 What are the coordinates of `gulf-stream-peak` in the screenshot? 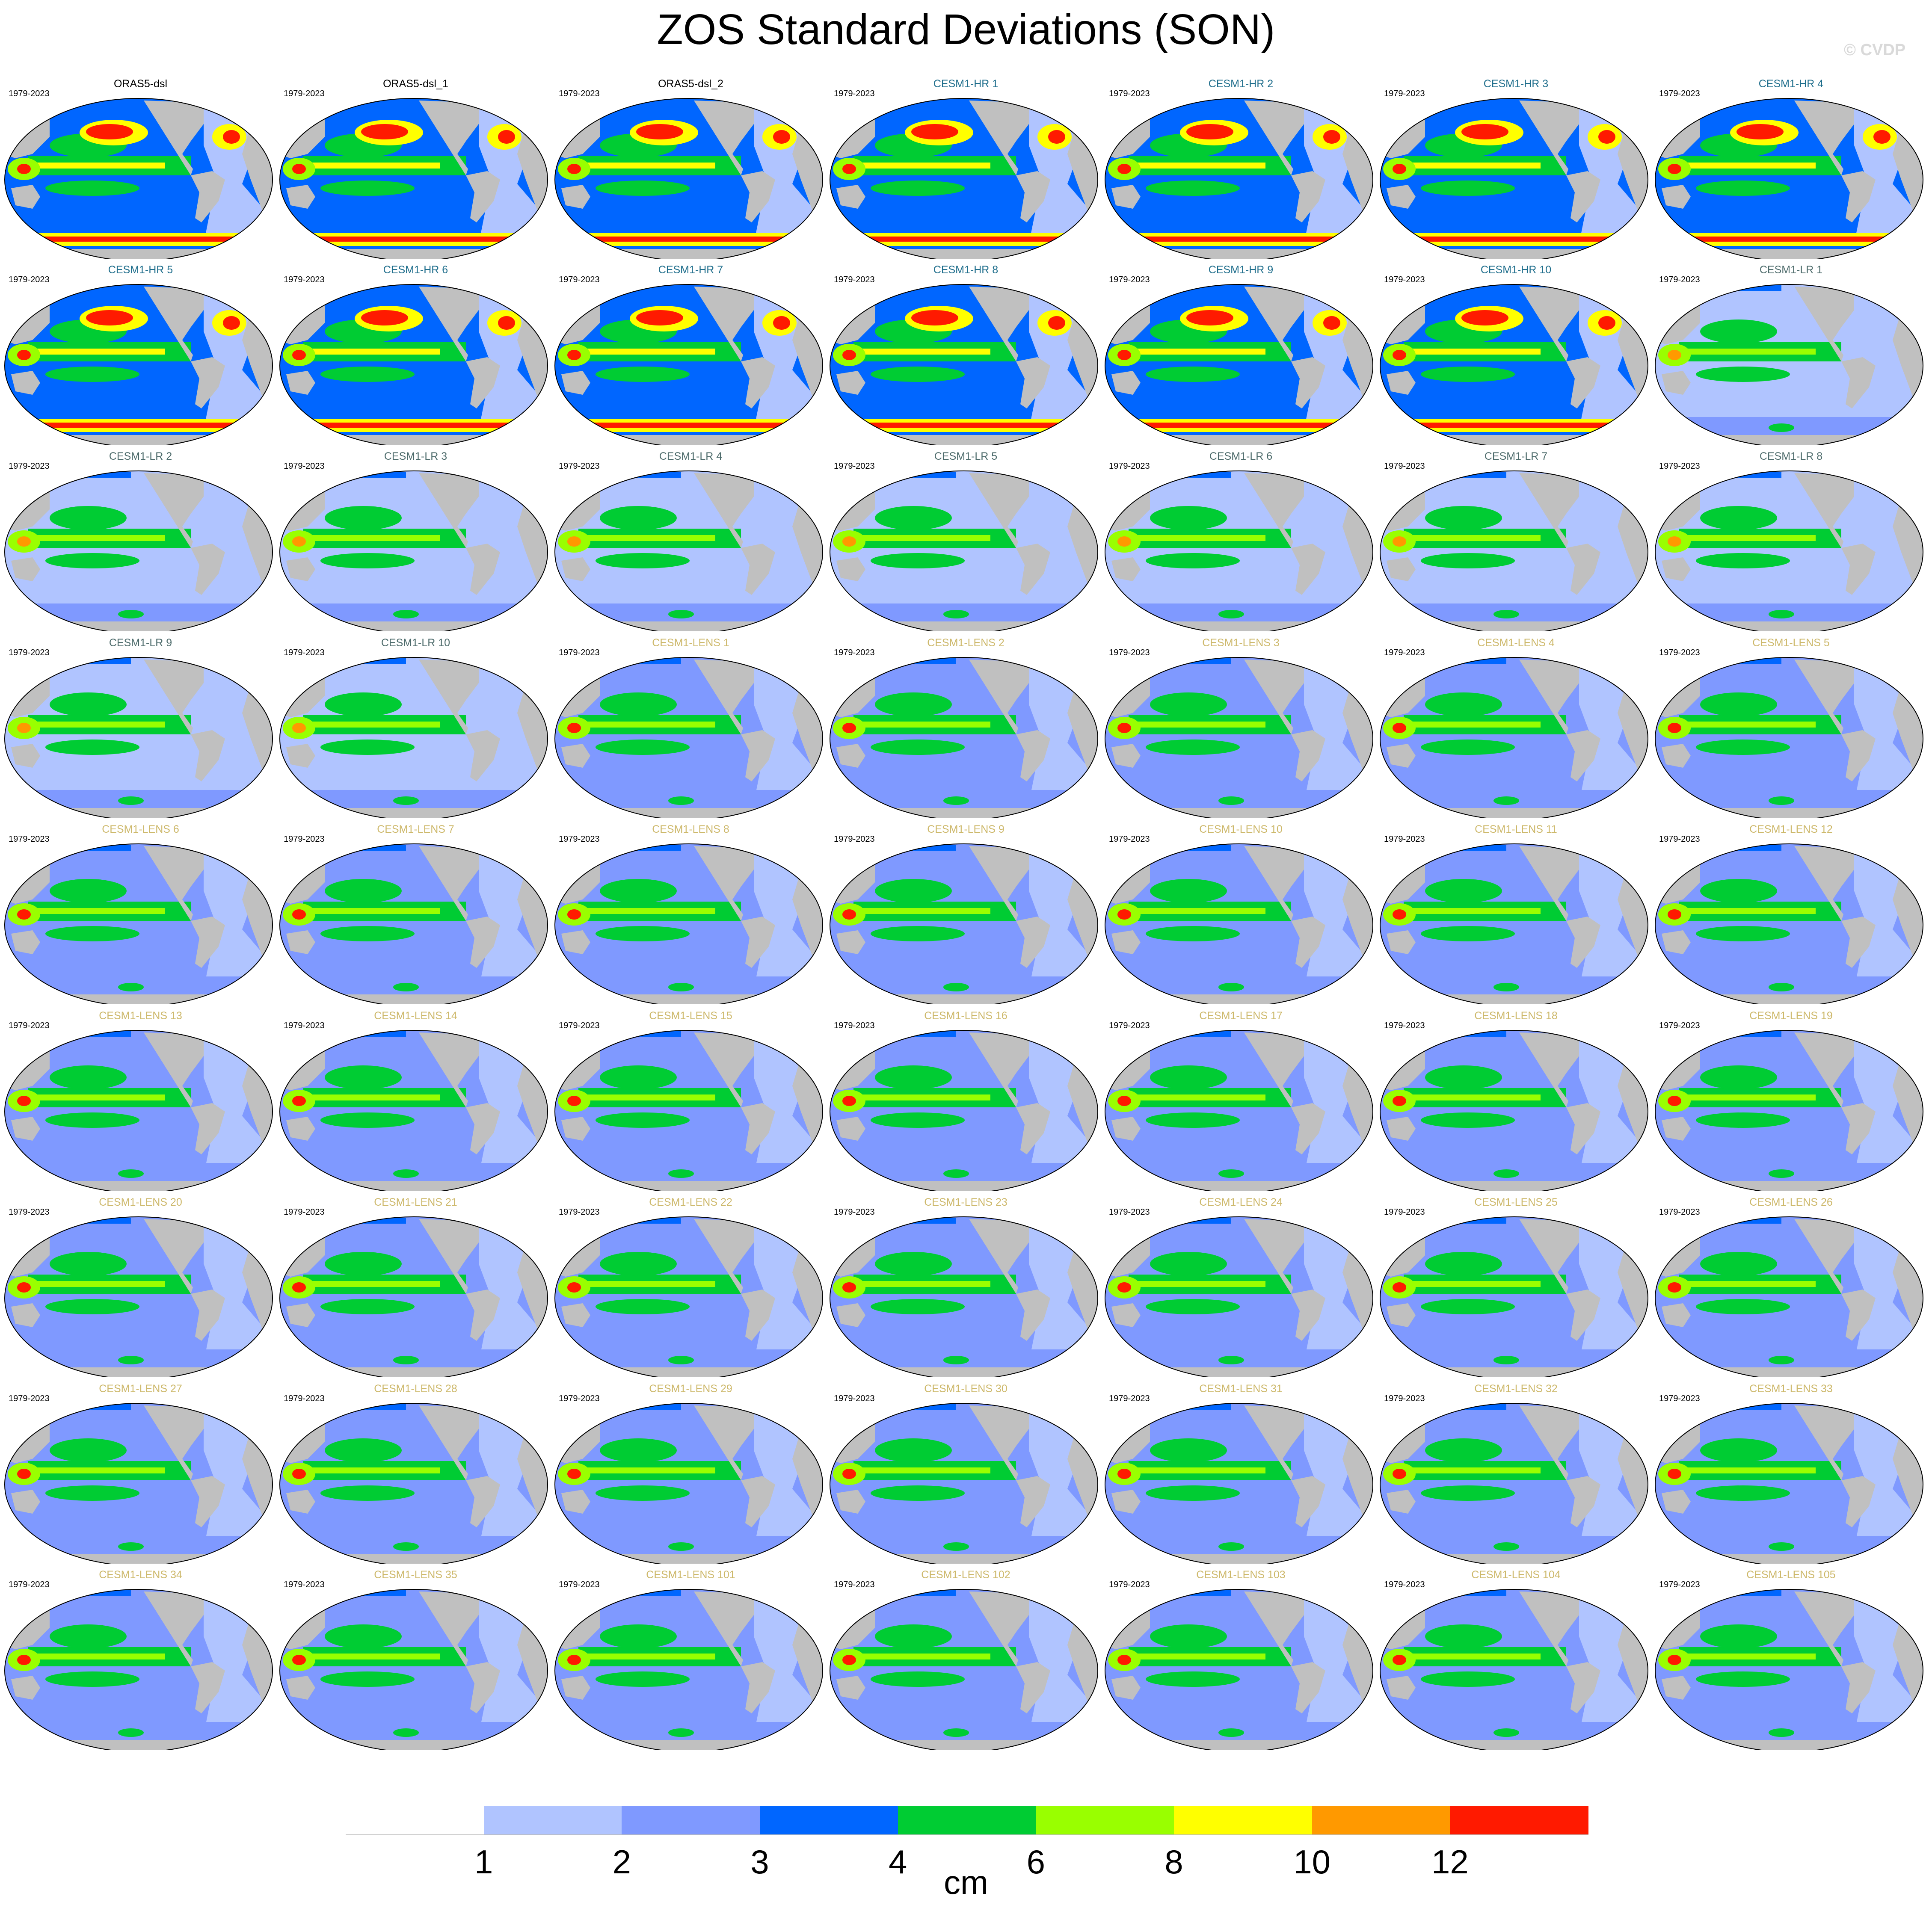 It's located at (1606, 137).